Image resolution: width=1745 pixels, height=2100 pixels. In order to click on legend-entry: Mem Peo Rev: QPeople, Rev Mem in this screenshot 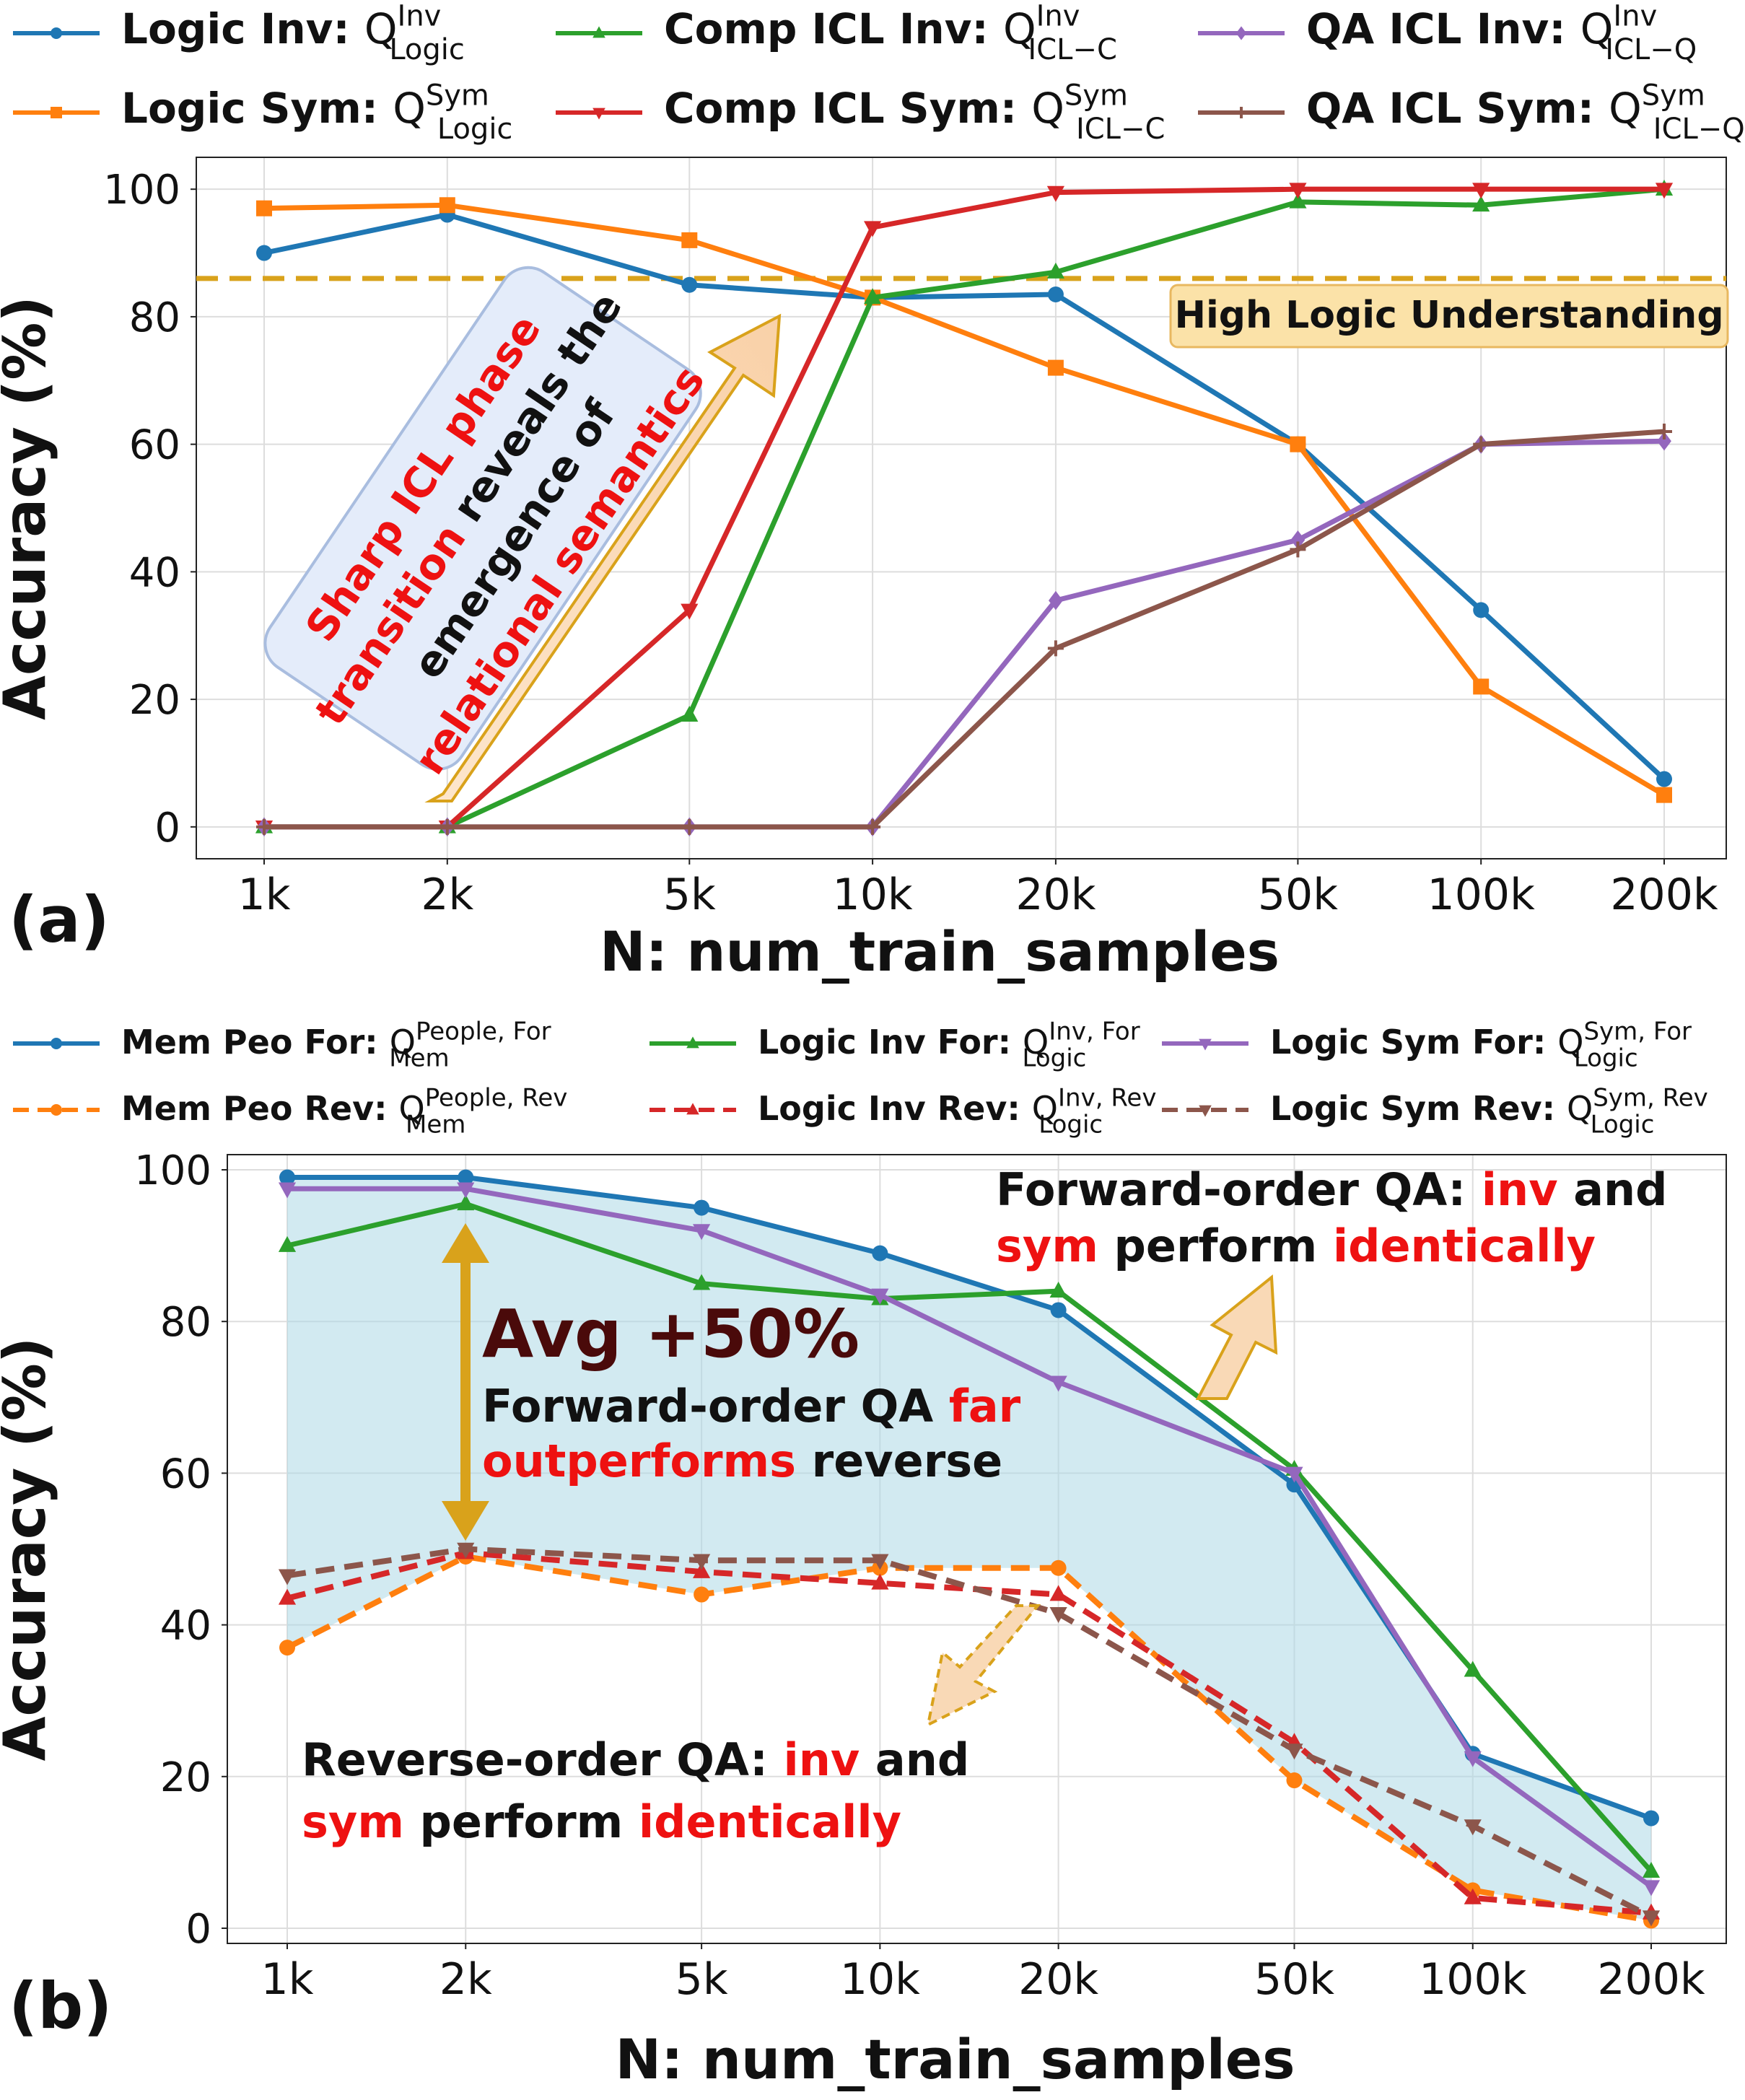, I will do `click(290, 1111)`.